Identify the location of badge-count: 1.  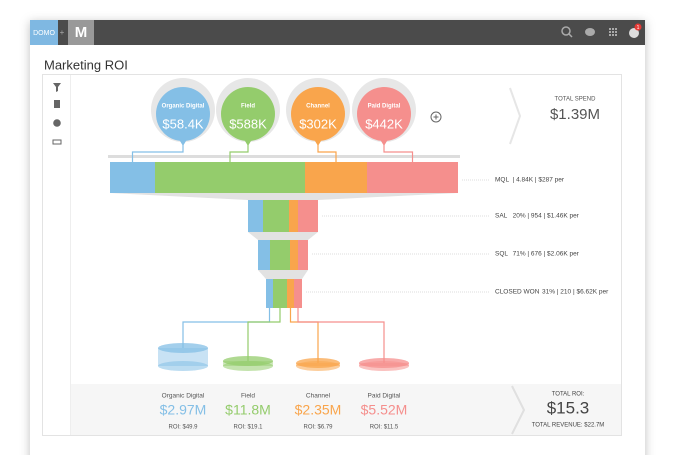
(638, 28).